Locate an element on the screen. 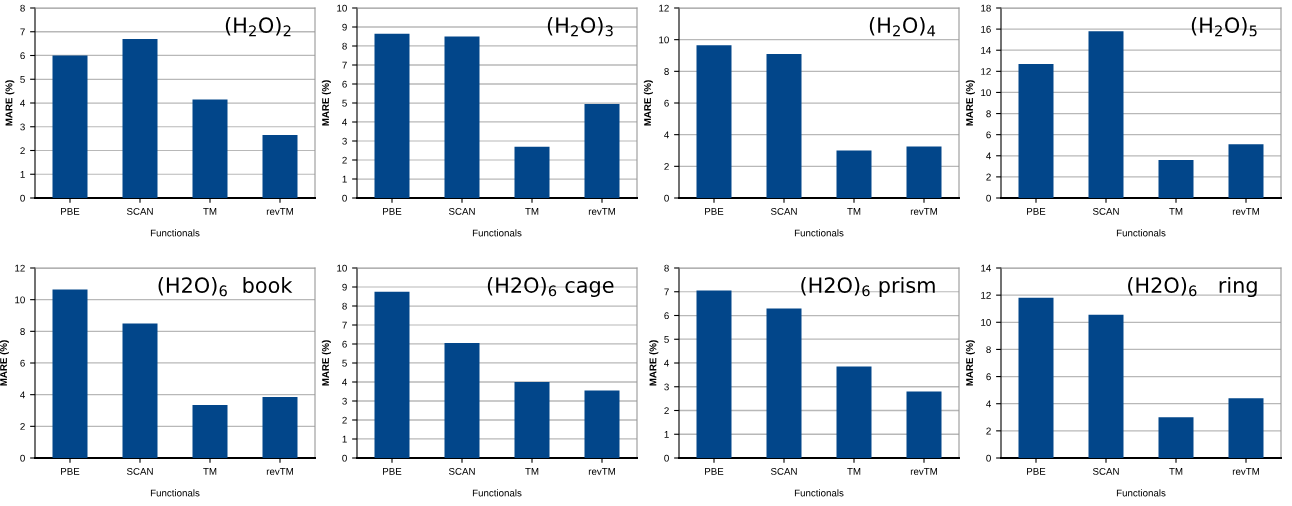 This screenshot has height=506, width=1292. y-tick-label: 12 is located at coordinates (664, 8).